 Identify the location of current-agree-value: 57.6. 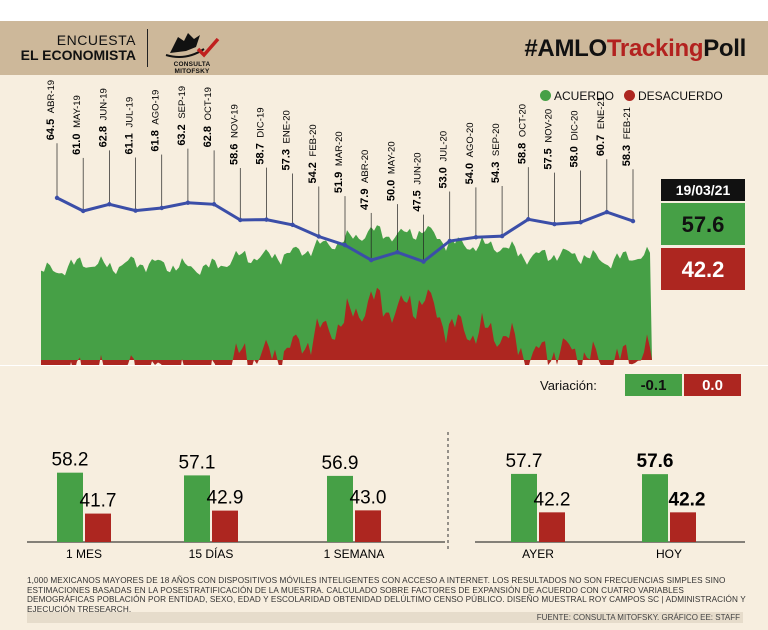
(703, 224).